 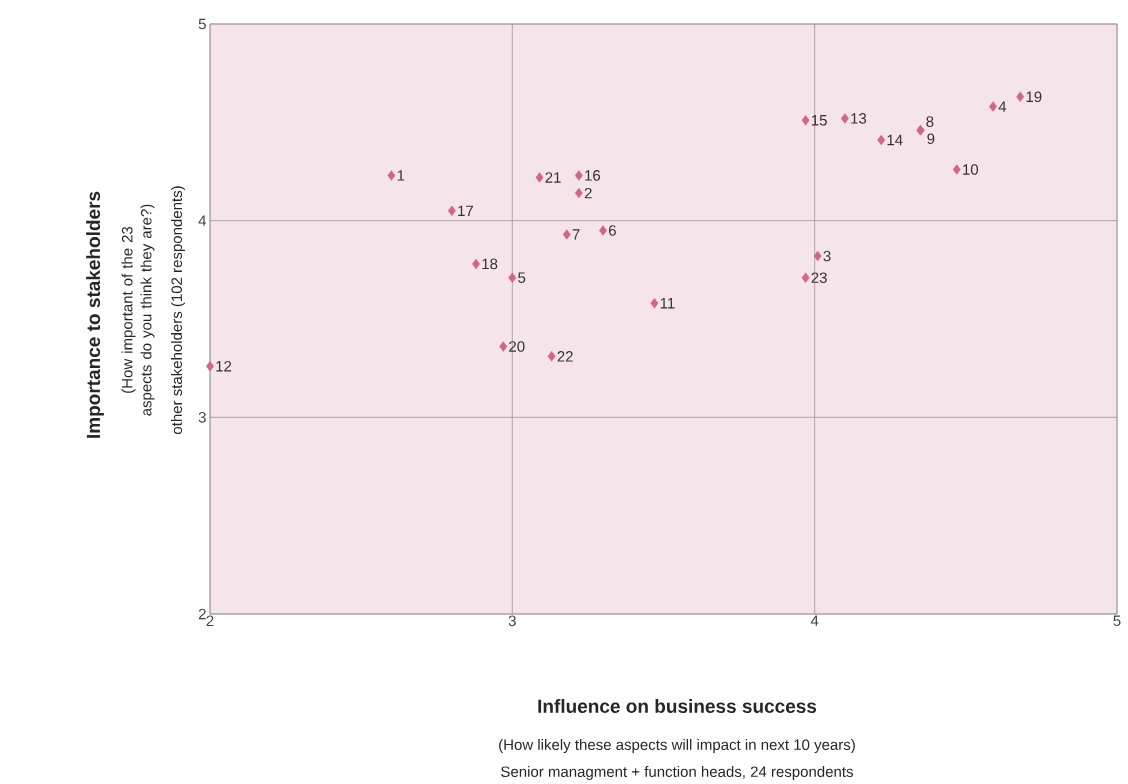 What do you see at coordinates (677, 772) in the screenshot?
I see `text: Senior managment + function heads, 24 respondents` at bounding box center [677, 772].